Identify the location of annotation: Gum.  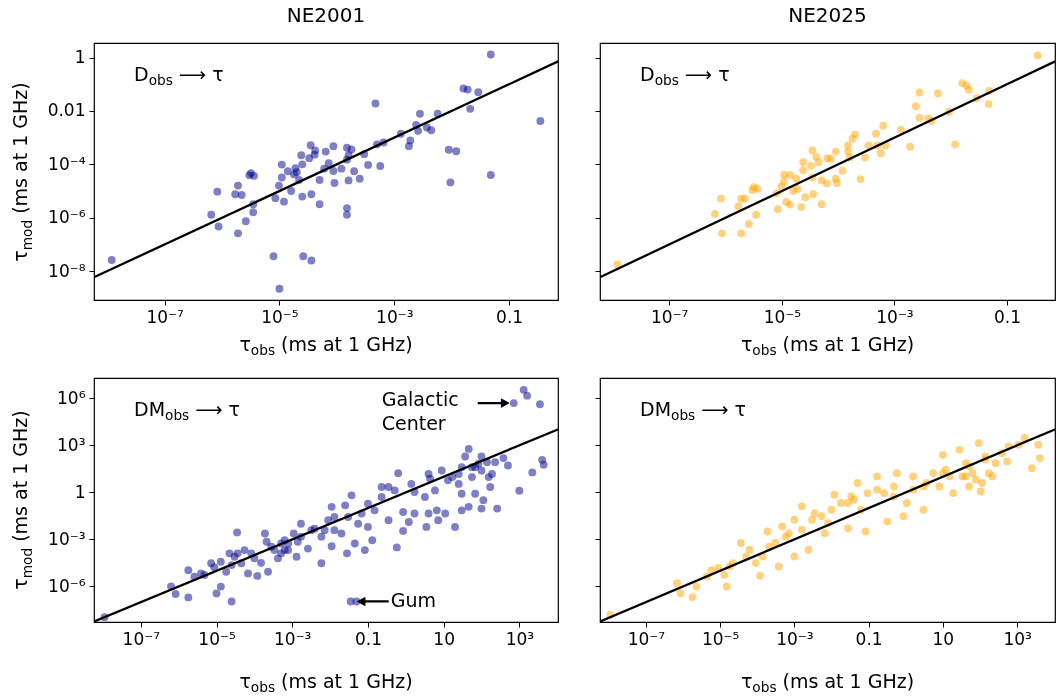
(413, 600).